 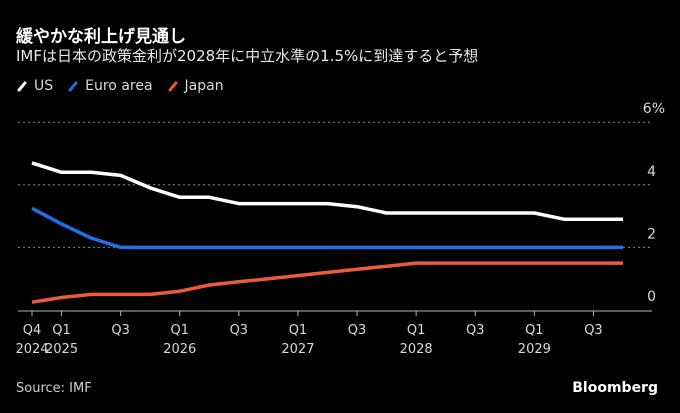 What do you see at coordinates (44, 86) in the screenshot?
I see `legend-label-us: US` at bounding box center [44, 86].